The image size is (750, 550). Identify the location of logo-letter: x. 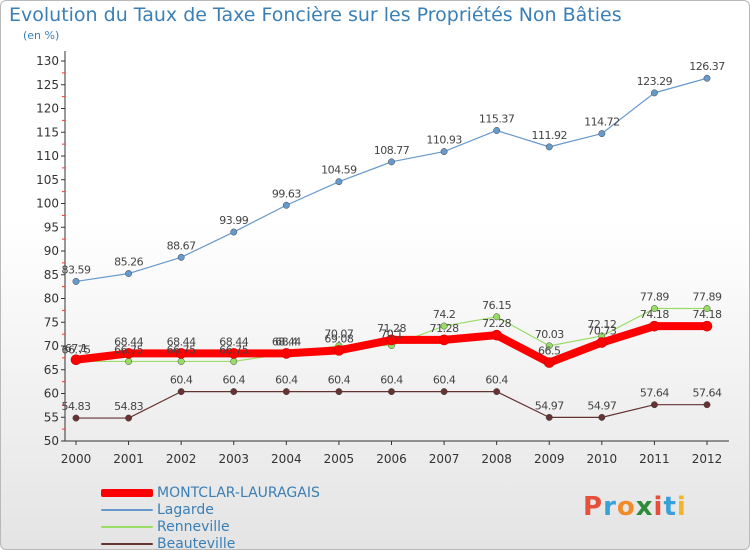
(644, 507).